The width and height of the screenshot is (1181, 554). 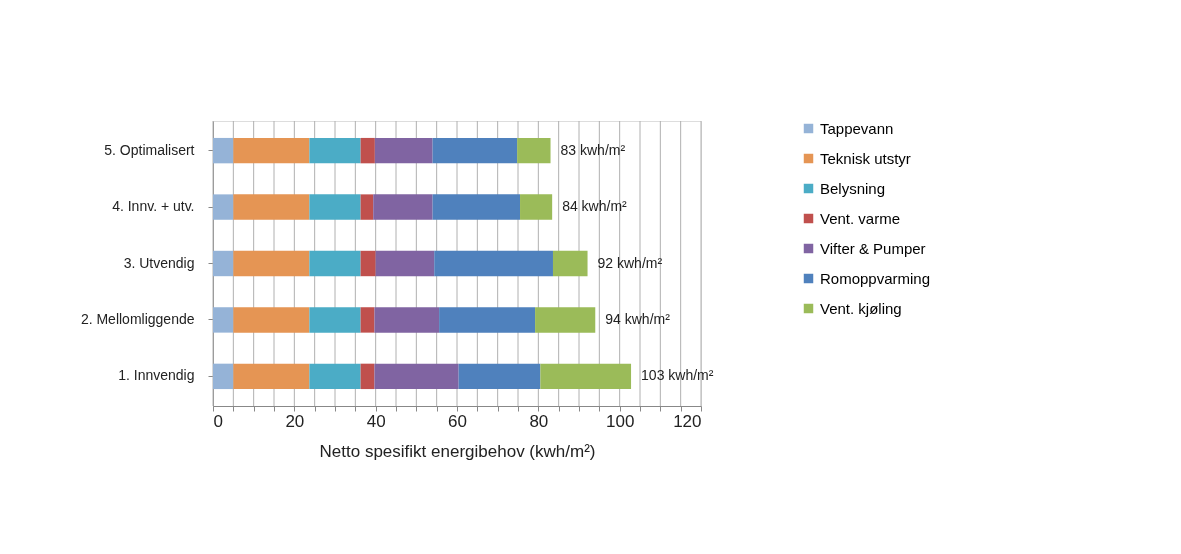 I want to click on x-tick-label: 40, so click(x=376, y=421).